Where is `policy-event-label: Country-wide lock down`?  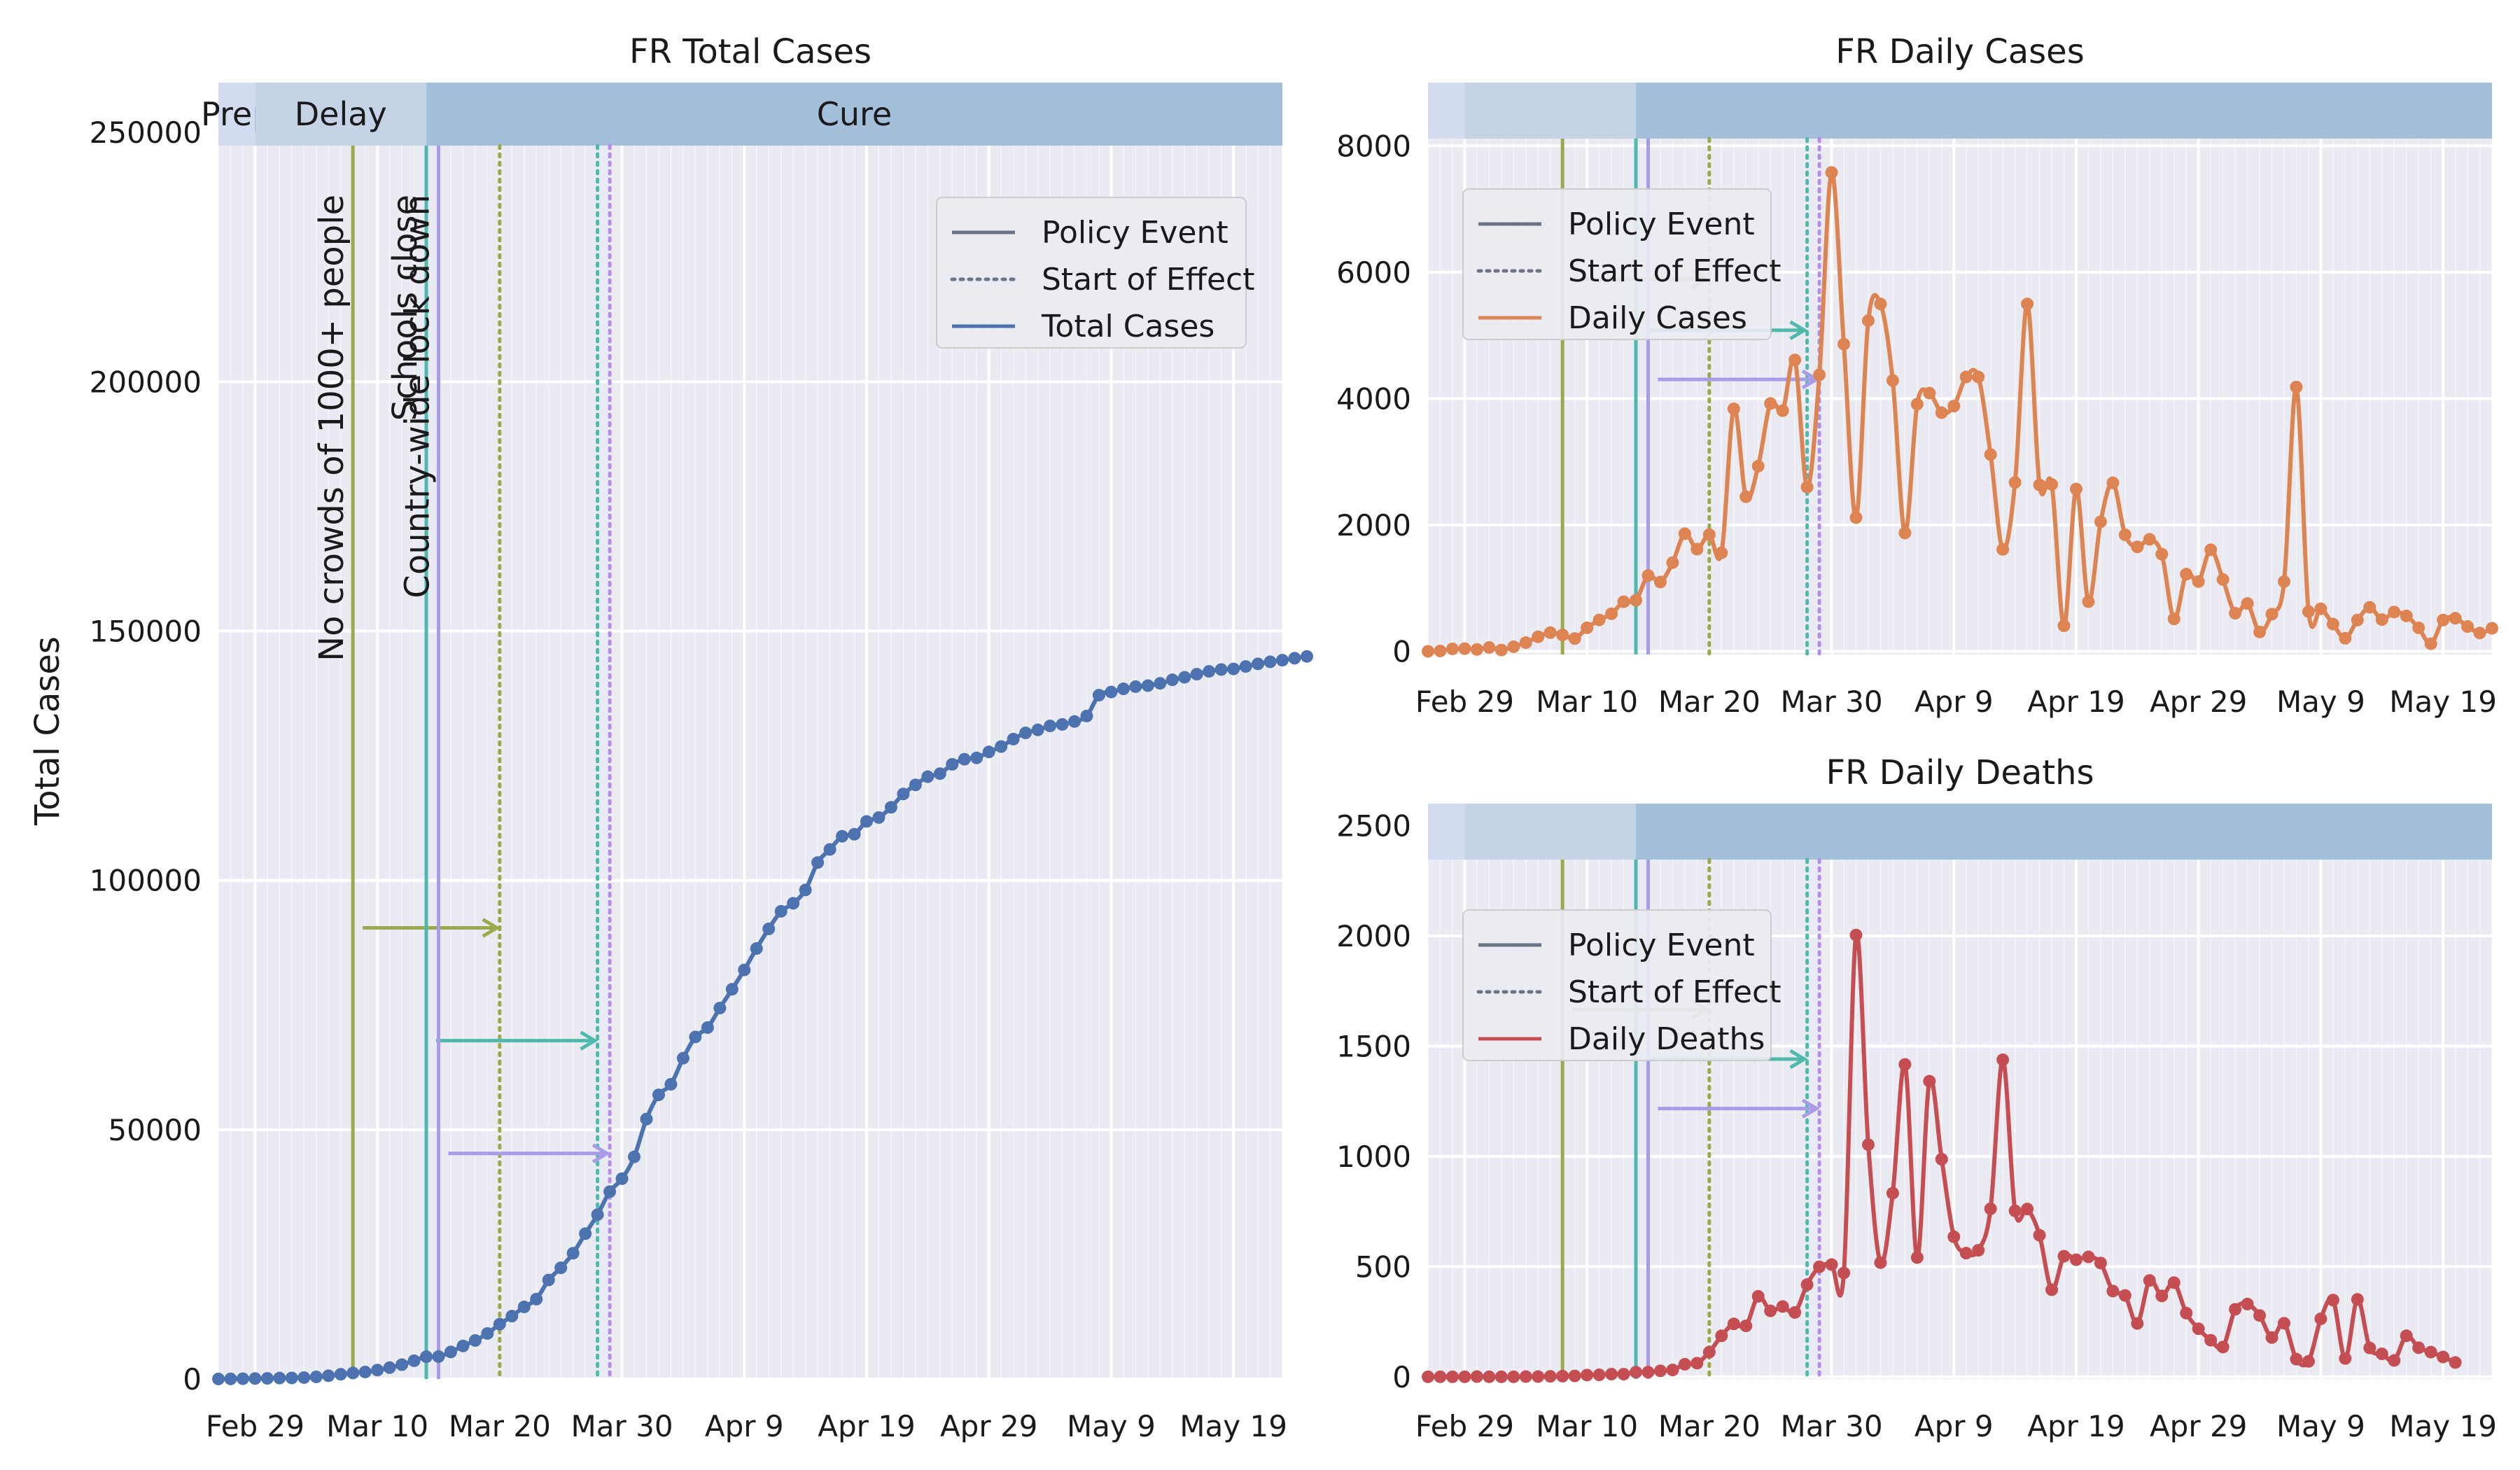
policy-event-label: Country-wide lock down is located at coordinates (417, 396).